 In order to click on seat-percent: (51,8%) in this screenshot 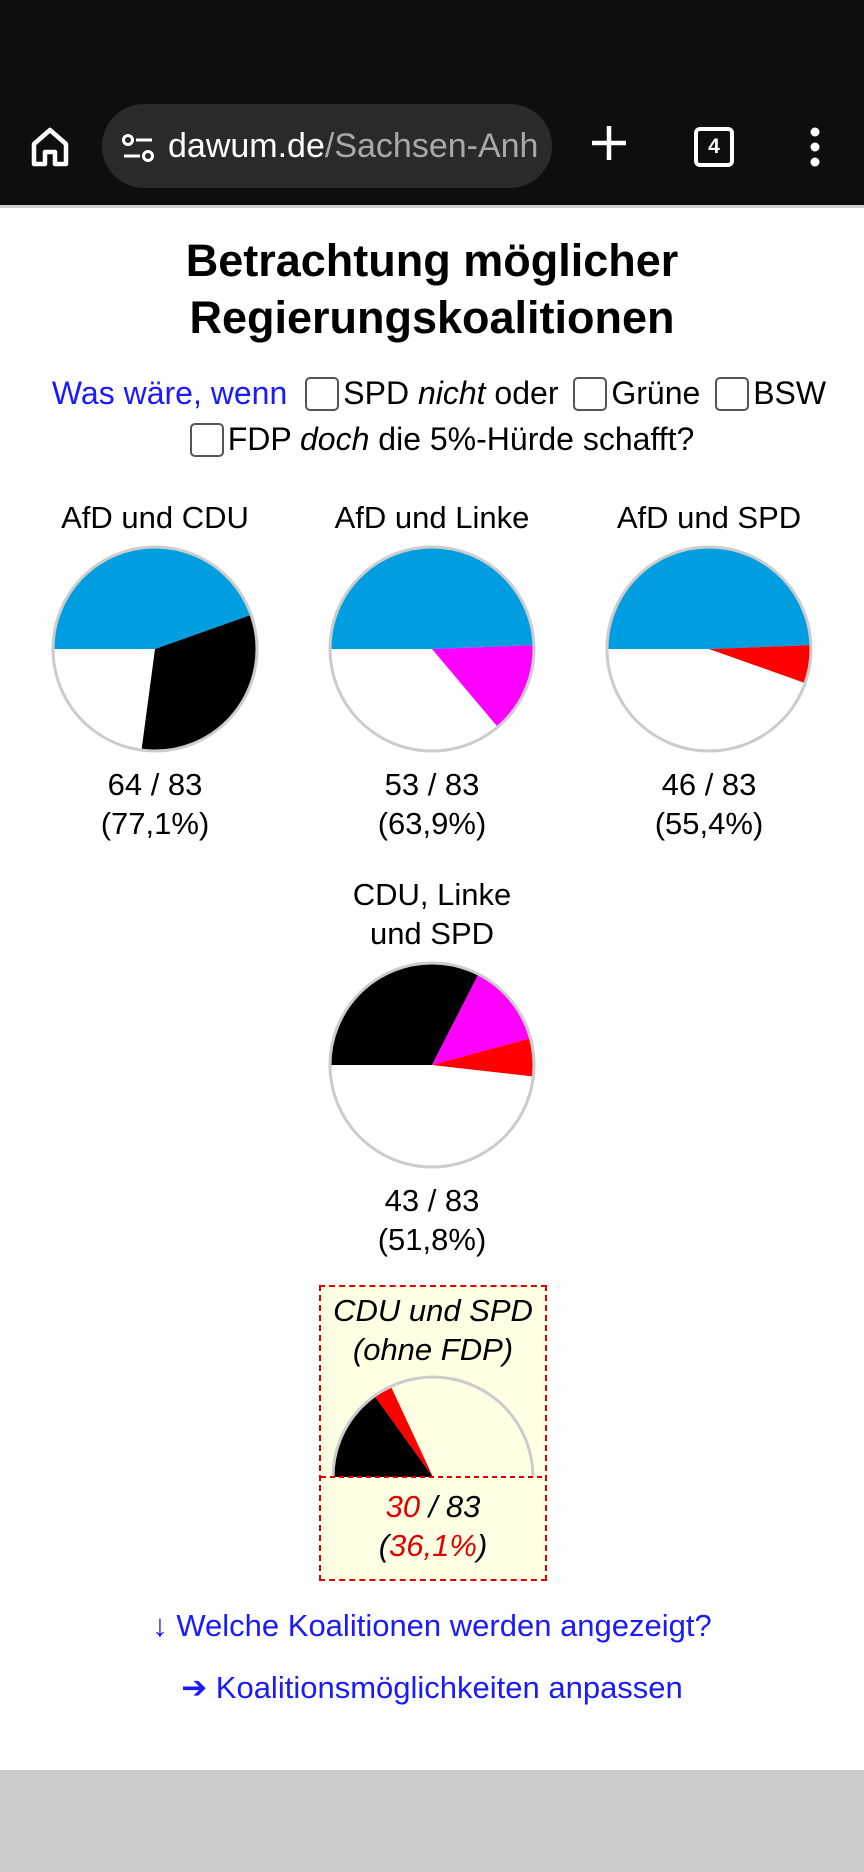, I will do `click(432, 1239)`.